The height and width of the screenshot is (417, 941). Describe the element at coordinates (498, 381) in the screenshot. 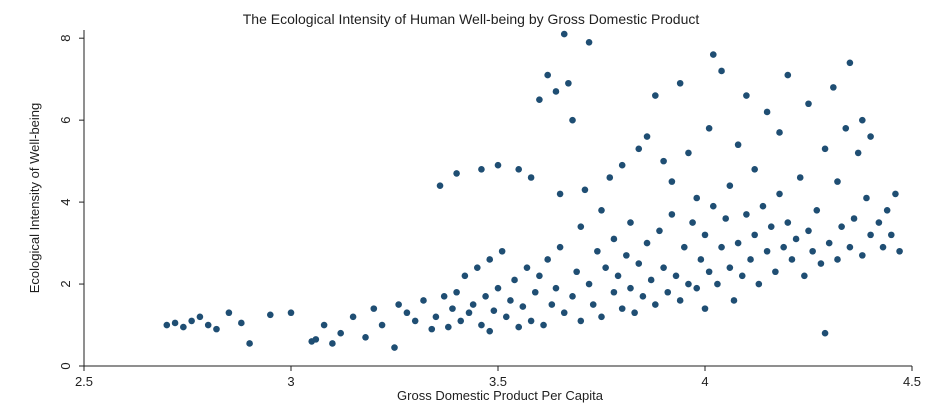

I see `x-tick-label: 3.5` at that location.